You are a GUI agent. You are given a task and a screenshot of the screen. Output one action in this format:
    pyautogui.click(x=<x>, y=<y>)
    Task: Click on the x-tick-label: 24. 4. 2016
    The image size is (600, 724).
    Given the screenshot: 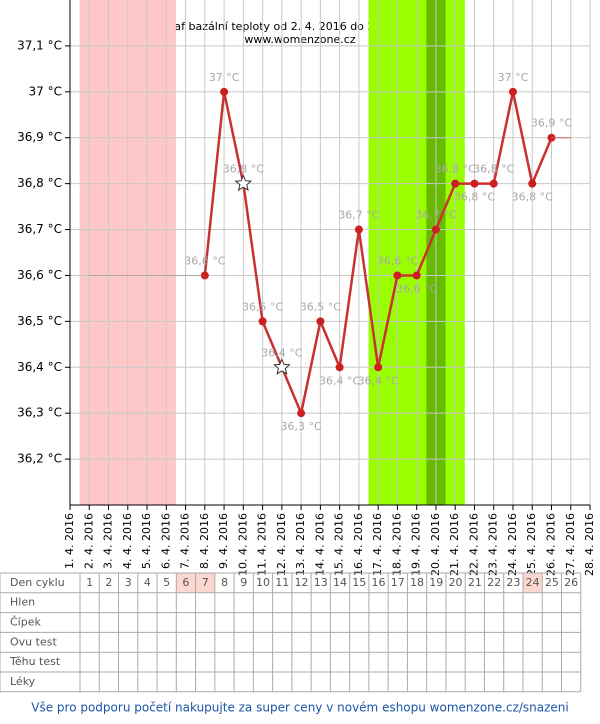 What is the action you would take?
    pyautogui.click(x=512, y=544)
    